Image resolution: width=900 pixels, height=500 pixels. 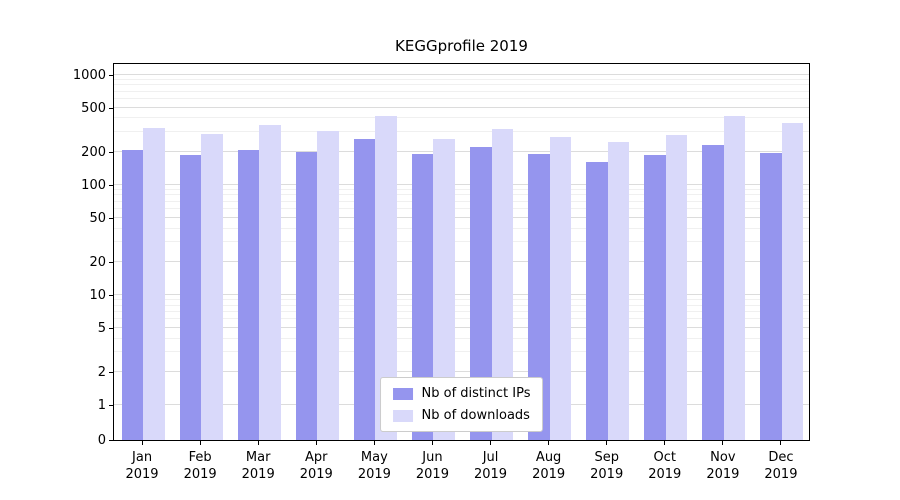 I want to click on x-tick-month-jun: Jun, so click(x=432, y=457).